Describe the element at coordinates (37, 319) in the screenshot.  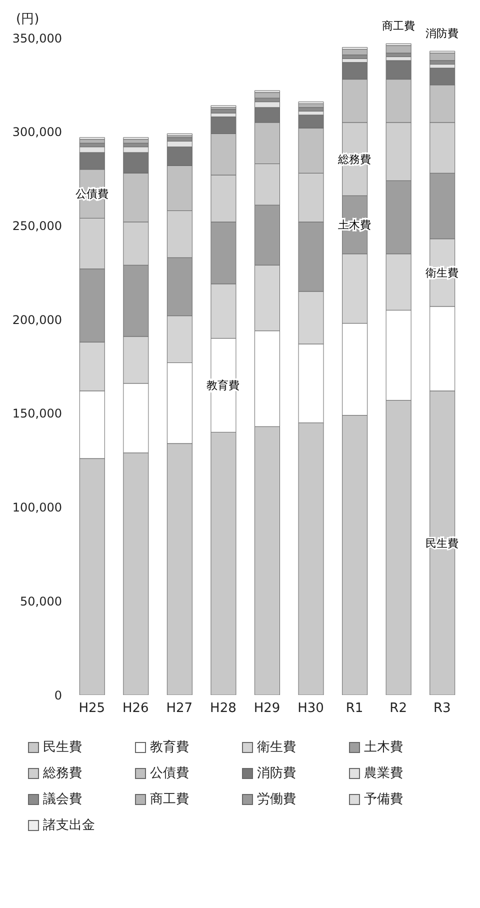
I see `y-tick-label: 200,000` at that location.